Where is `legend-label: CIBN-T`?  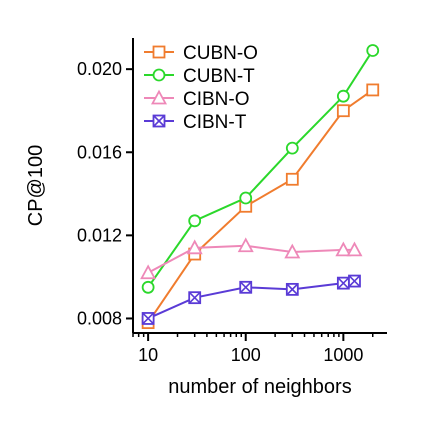 legend-label: CIBN-T is located at coordinates (215, 122).